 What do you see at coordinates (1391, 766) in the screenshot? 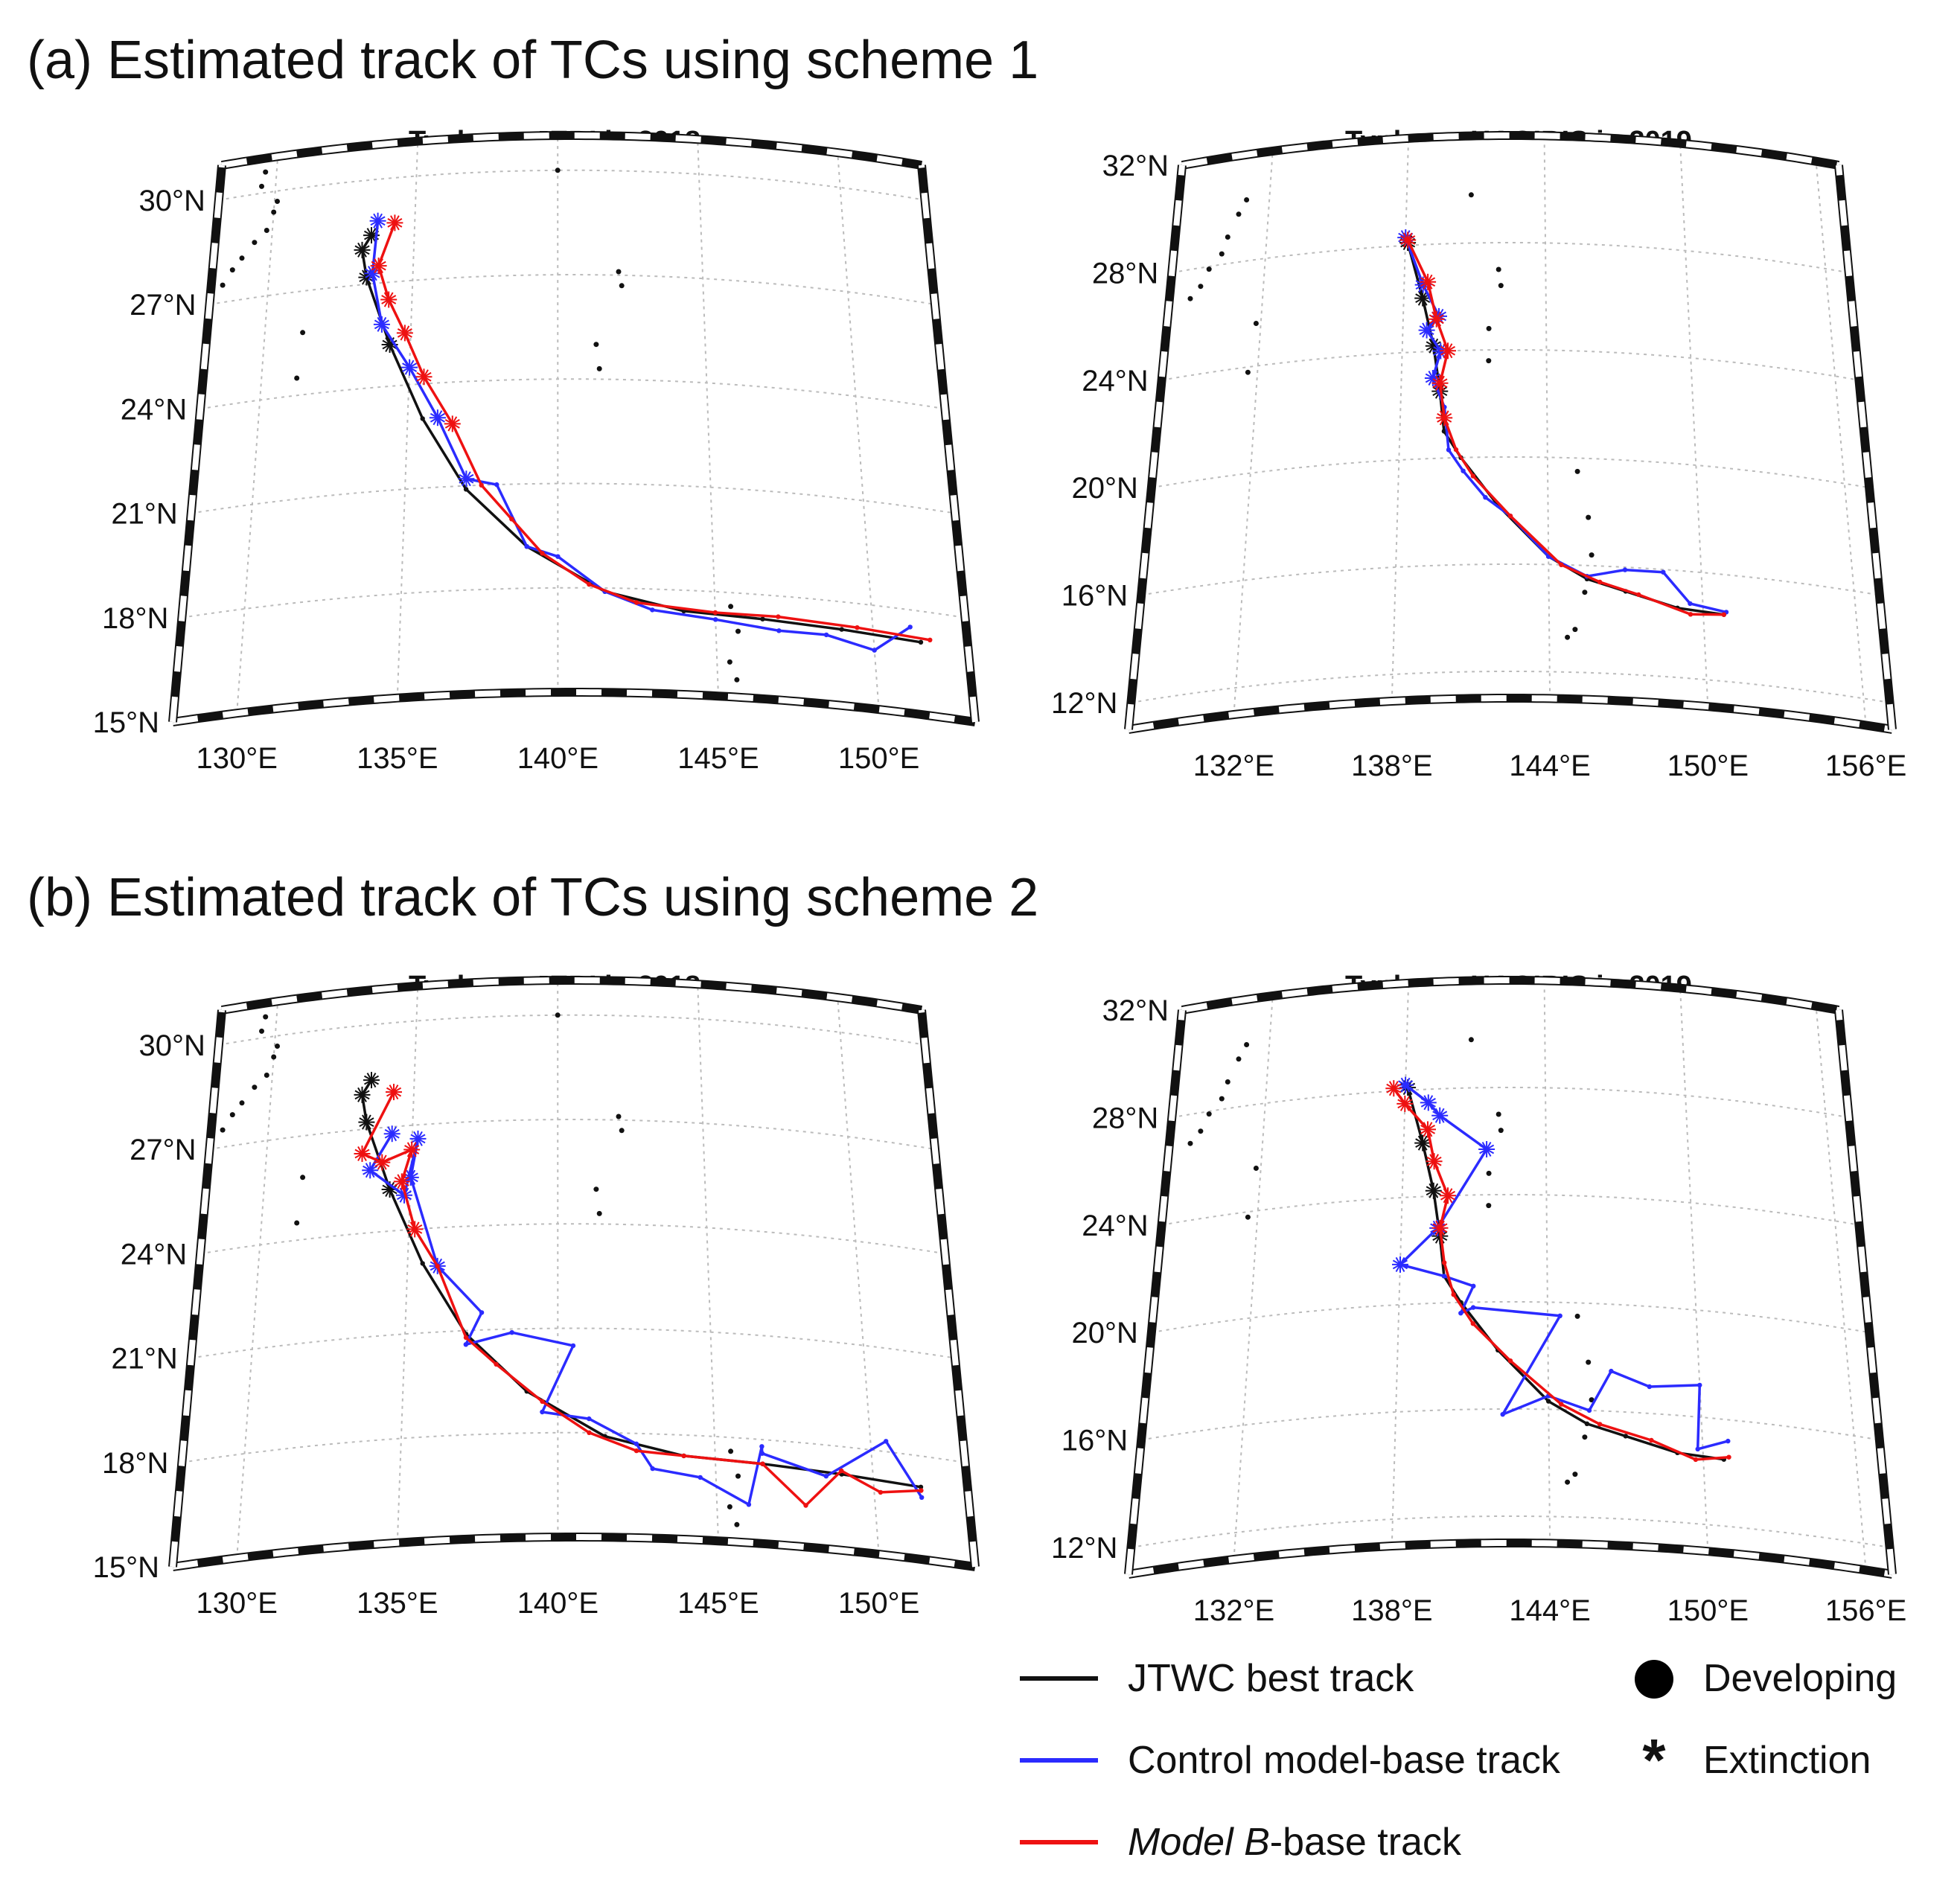
I see `lon-label: 138°E` at bounding box center [1391, 766].